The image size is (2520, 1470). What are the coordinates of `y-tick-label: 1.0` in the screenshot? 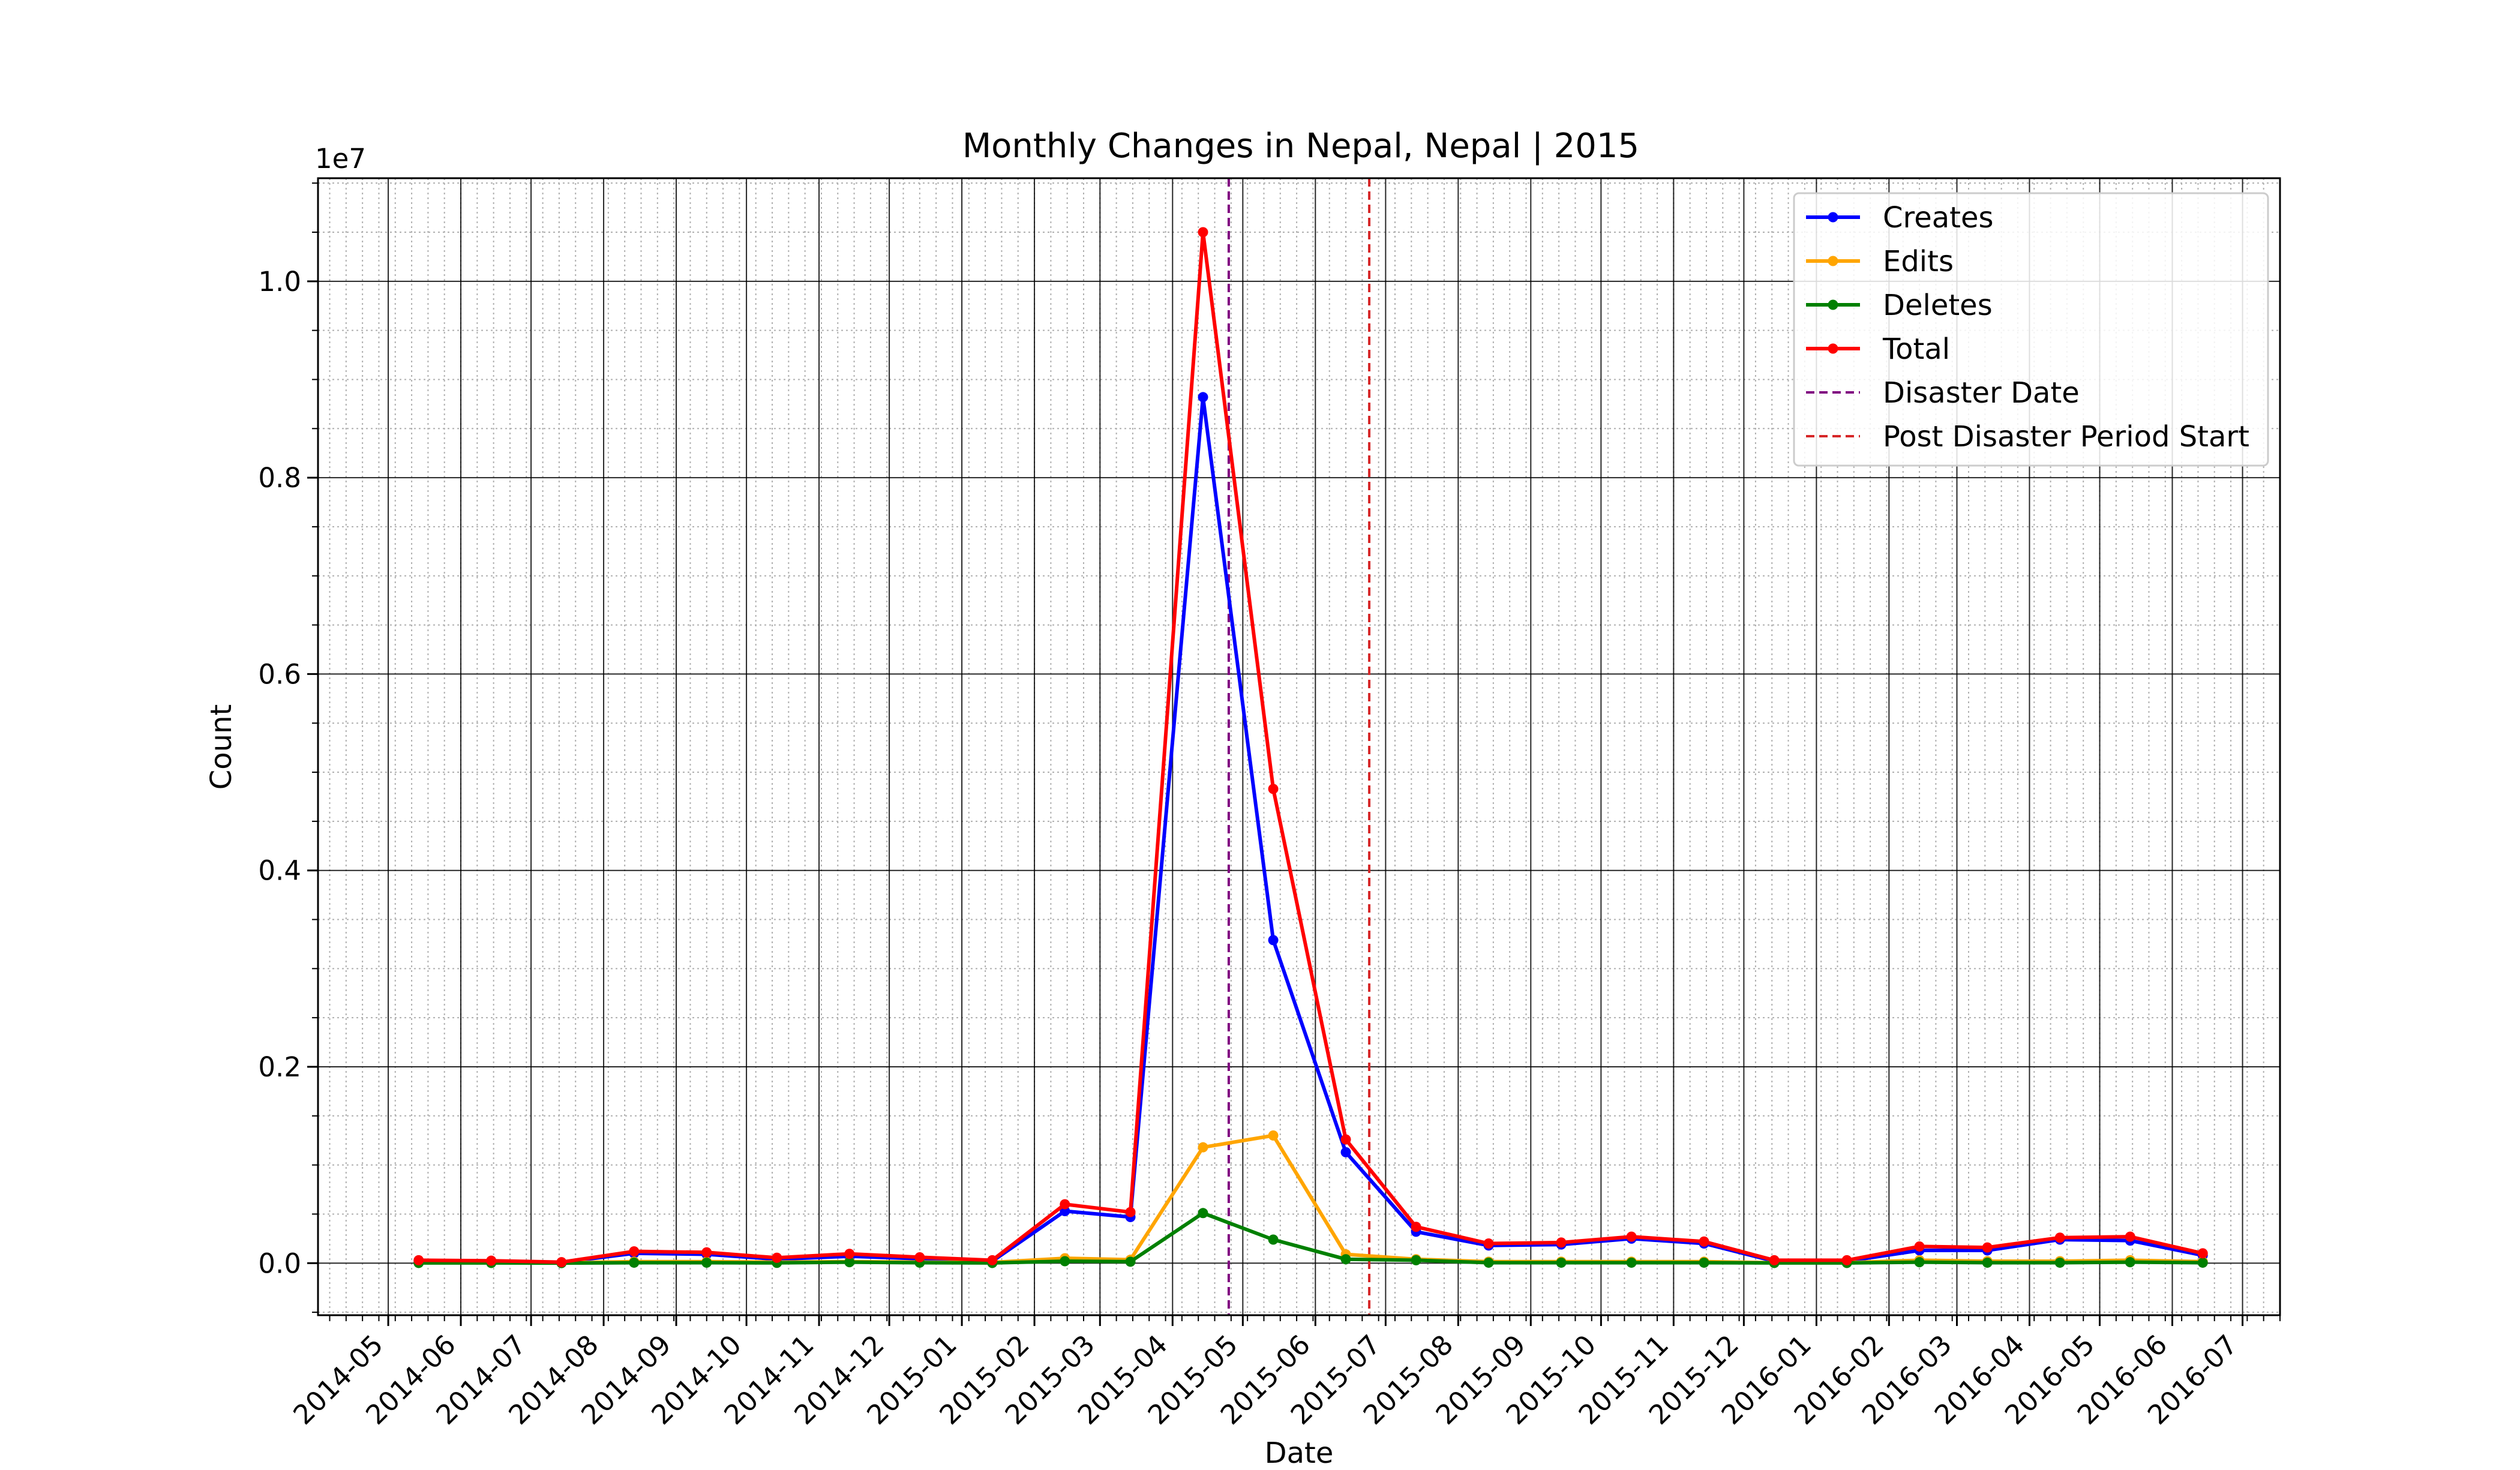 It's located at (279, 282).